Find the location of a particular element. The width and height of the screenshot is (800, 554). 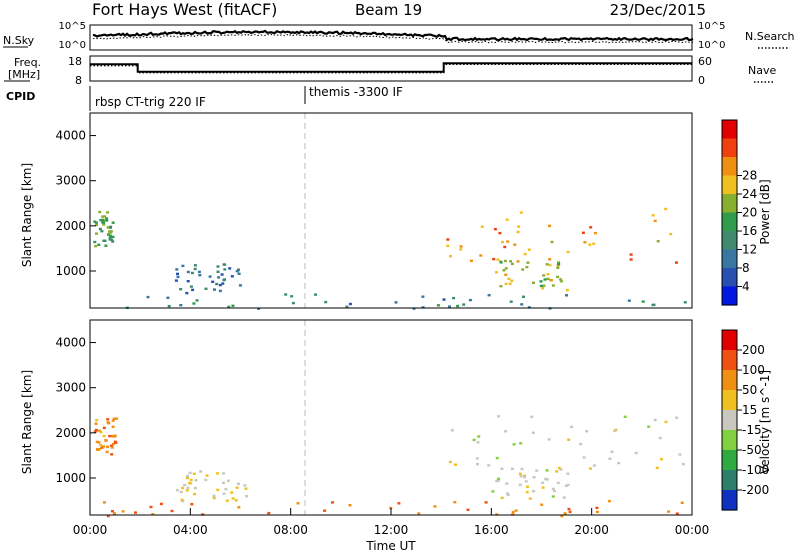

freq-tick-bottom: 8 is located at coordinates (78, 80).